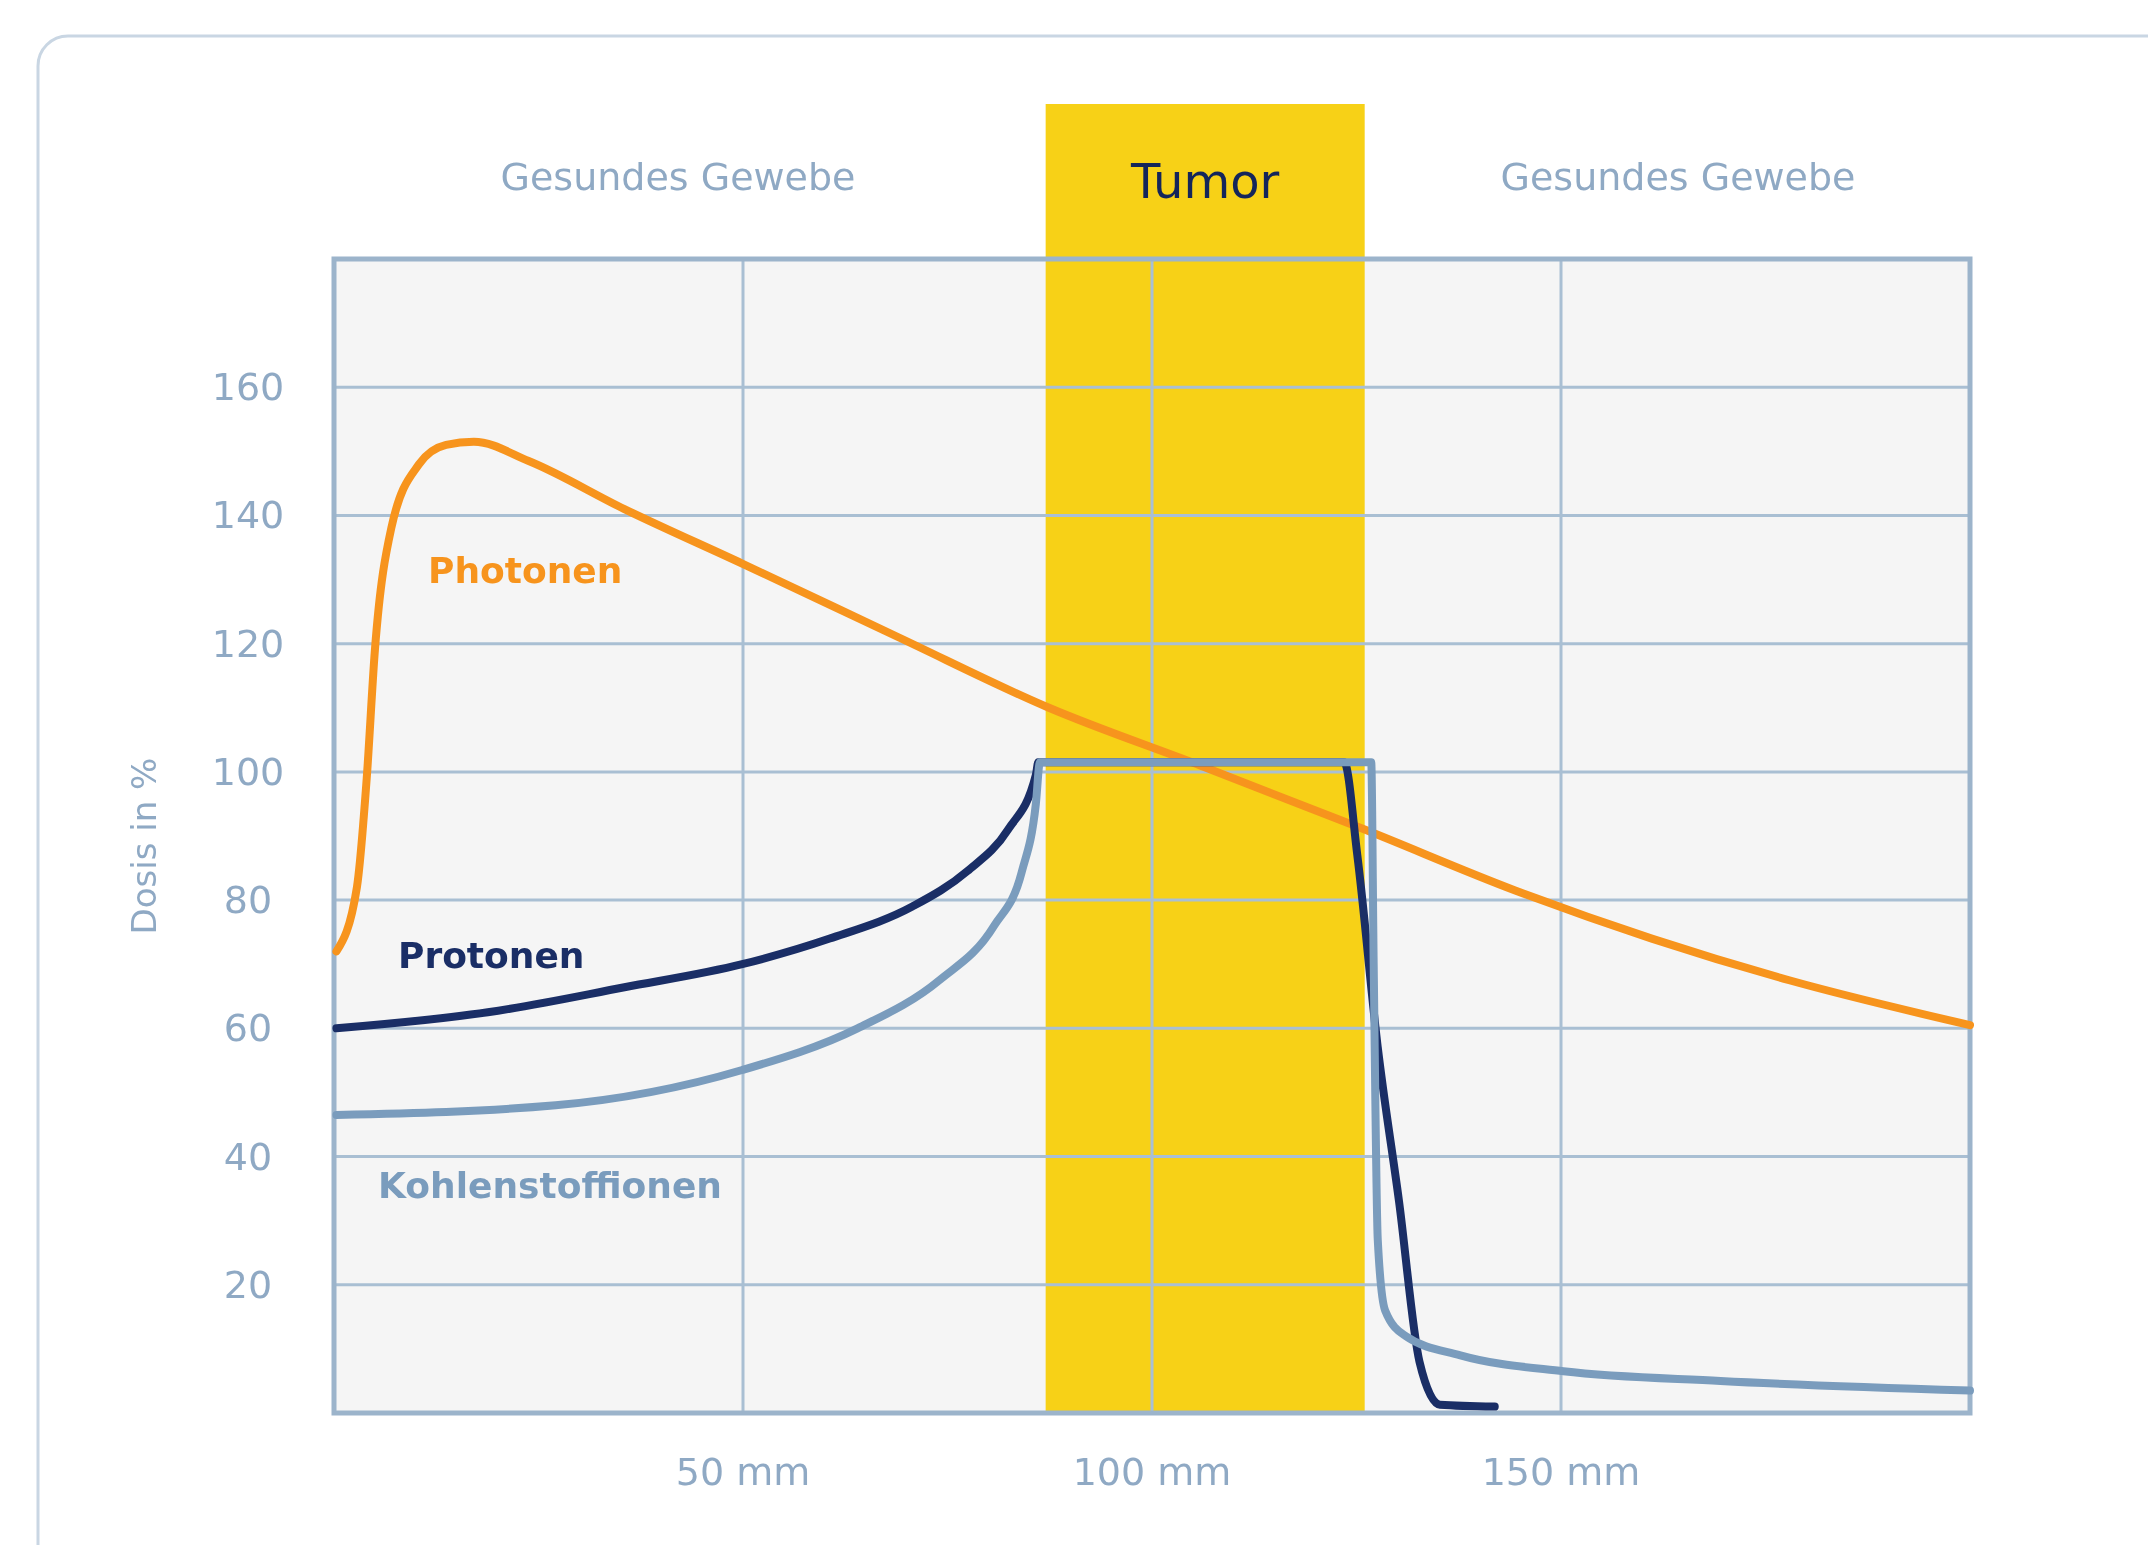 This screenshot has width=2148, height=1545. I want to click on y-tick-label: 100, so click(248, 771).